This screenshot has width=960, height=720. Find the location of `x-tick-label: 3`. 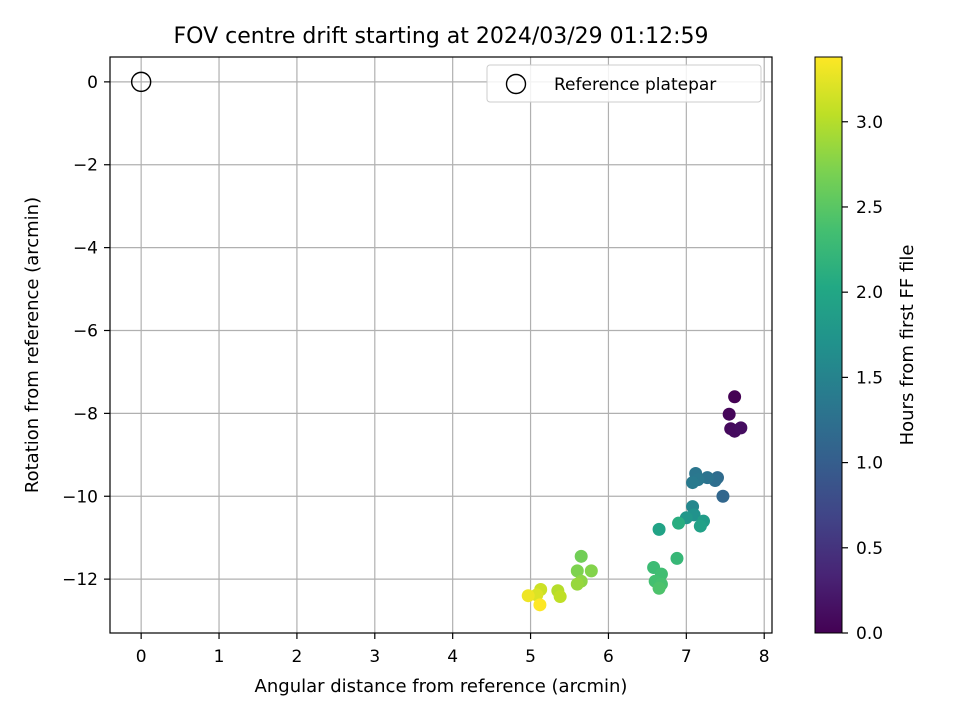

x-tick-label: 3 is located at coordinates (374, 657).